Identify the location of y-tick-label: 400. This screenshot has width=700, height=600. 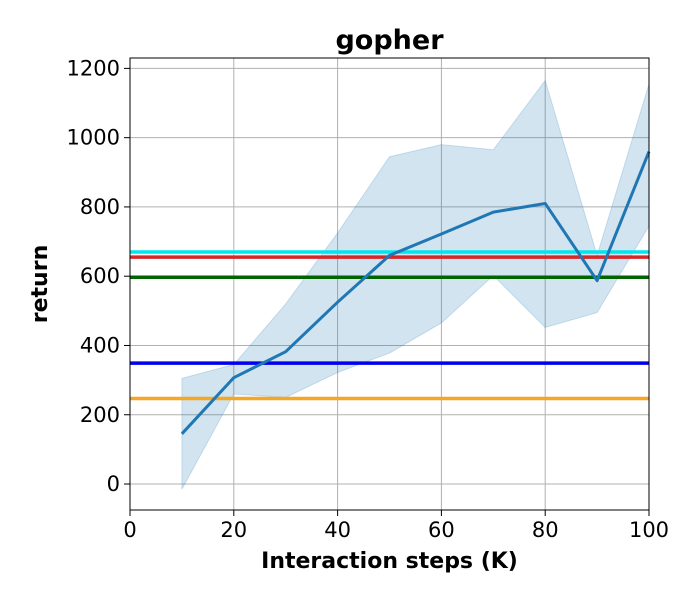
(100, 345).